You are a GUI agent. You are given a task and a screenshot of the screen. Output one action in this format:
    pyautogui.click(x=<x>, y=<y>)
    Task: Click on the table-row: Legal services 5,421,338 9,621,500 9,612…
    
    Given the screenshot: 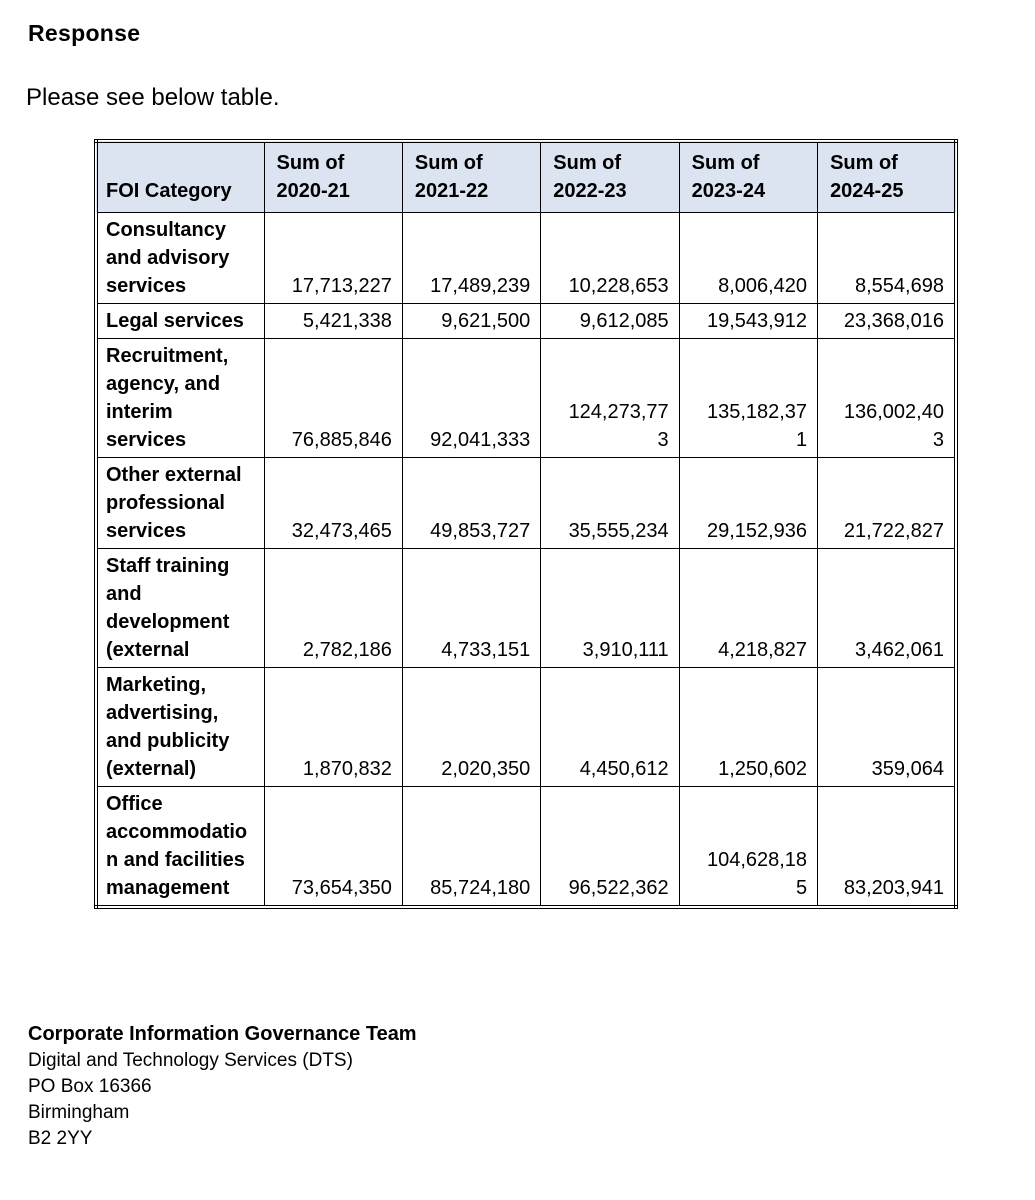 What is the action you would take?
    pyautogui.click(x=526, y=321)
    